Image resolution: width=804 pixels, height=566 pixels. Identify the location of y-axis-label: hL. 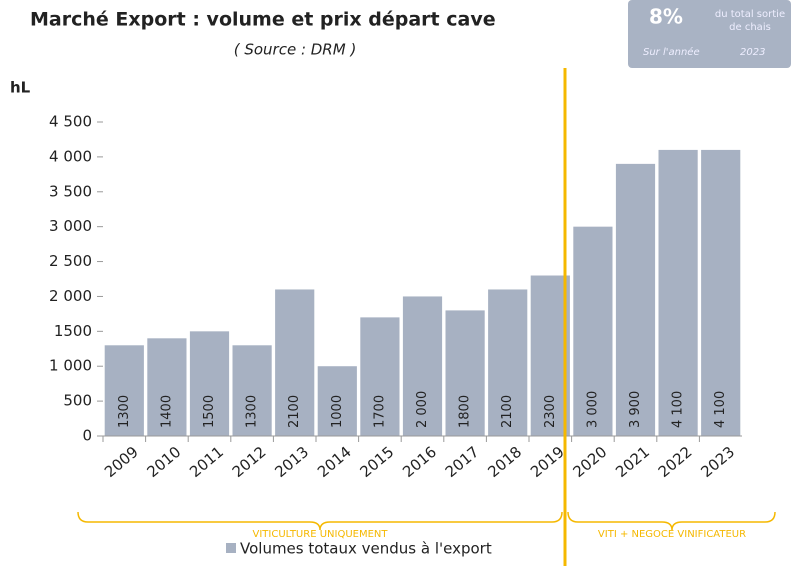
(20, 88).